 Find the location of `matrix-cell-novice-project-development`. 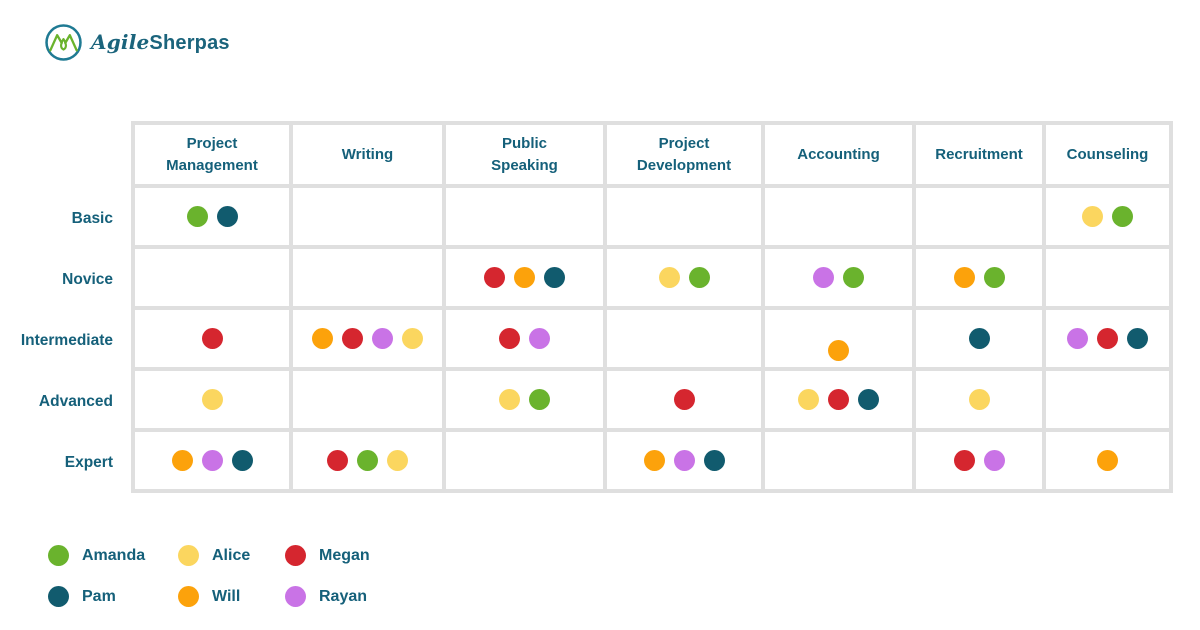

matrix-cell-novice-project-development is located at coordinates (684, 277).